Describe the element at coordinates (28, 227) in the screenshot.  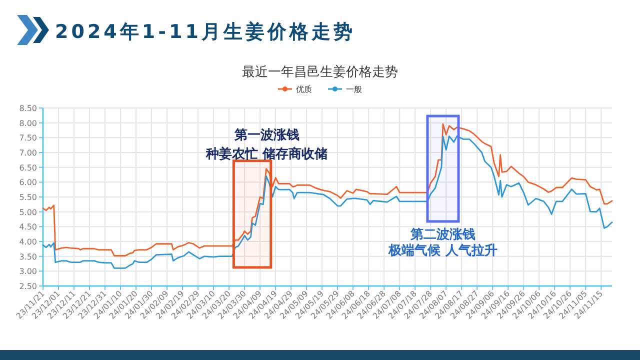
I see `y-tick-label: 4.50` at that location.